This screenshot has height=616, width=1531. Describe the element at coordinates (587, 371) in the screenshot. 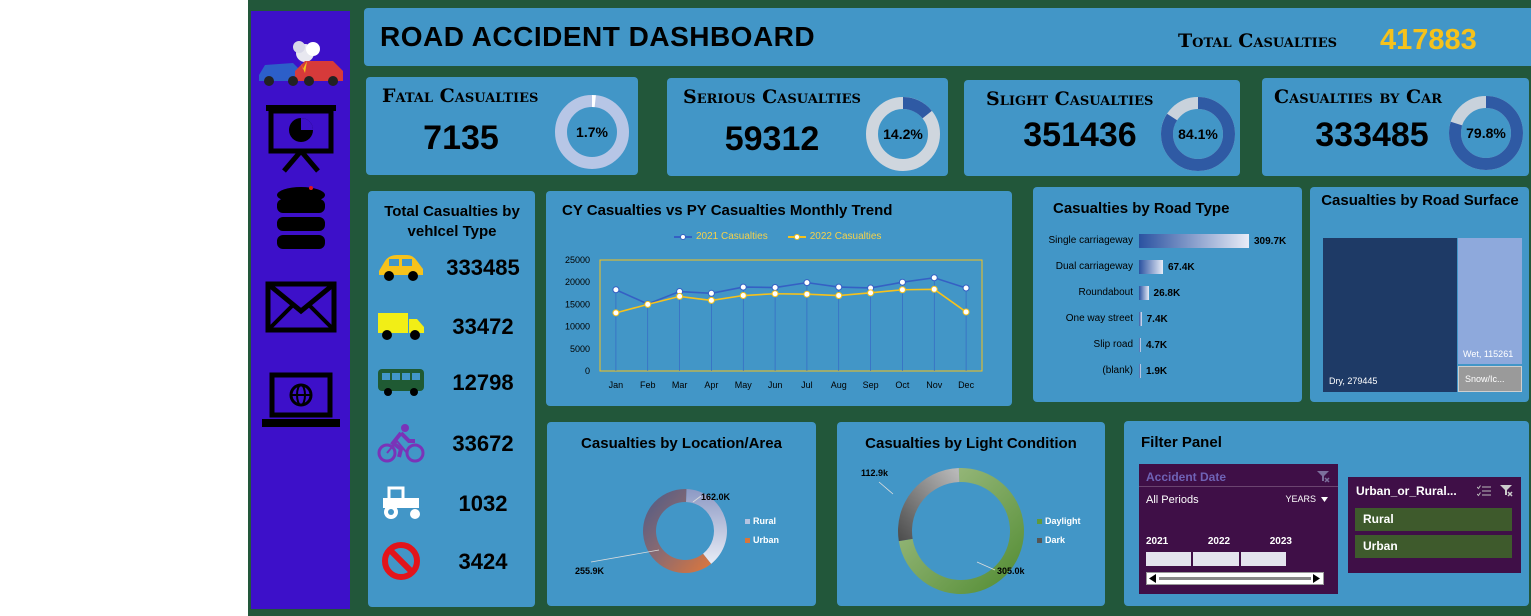

I see `y-tick-label: 0` at that location.